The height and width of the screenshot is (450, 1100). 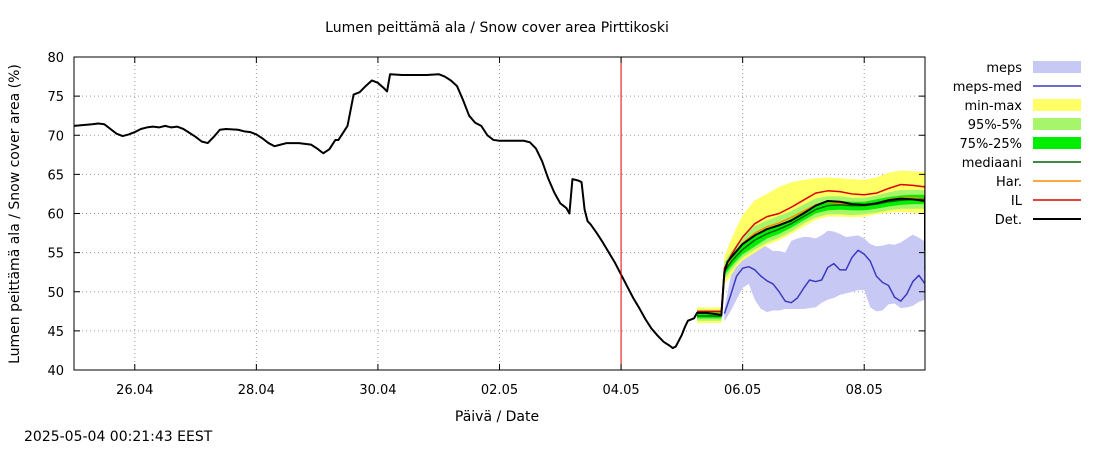 I want to click on legend-item-har: Har., so click(x=1038, y=182).